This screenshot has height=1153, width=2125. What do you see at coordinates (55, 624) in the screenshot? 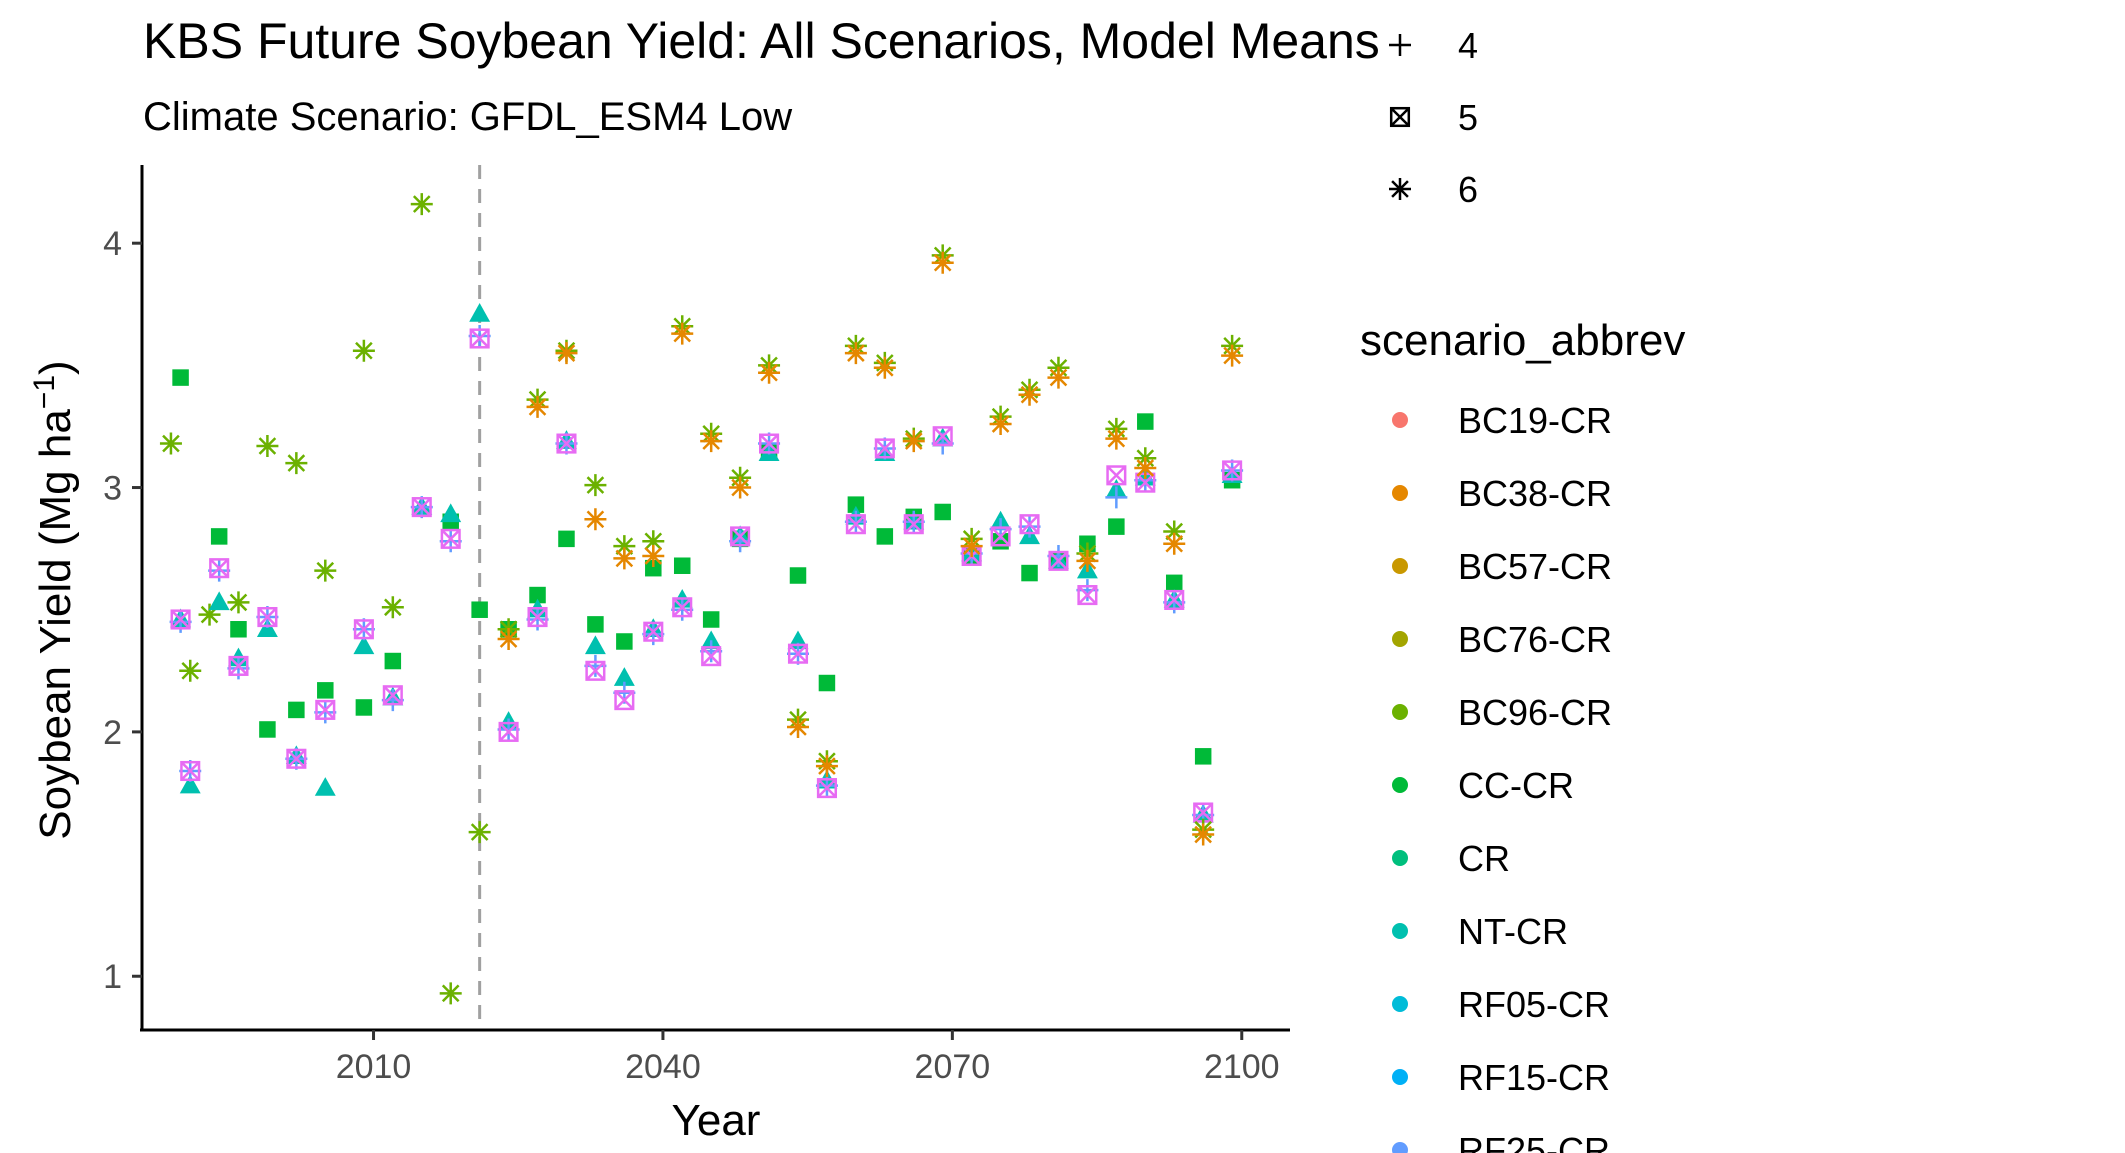
I see `y-axis-label-main: Soybean Yield (Mg ha` at bounding box center [55, 624].